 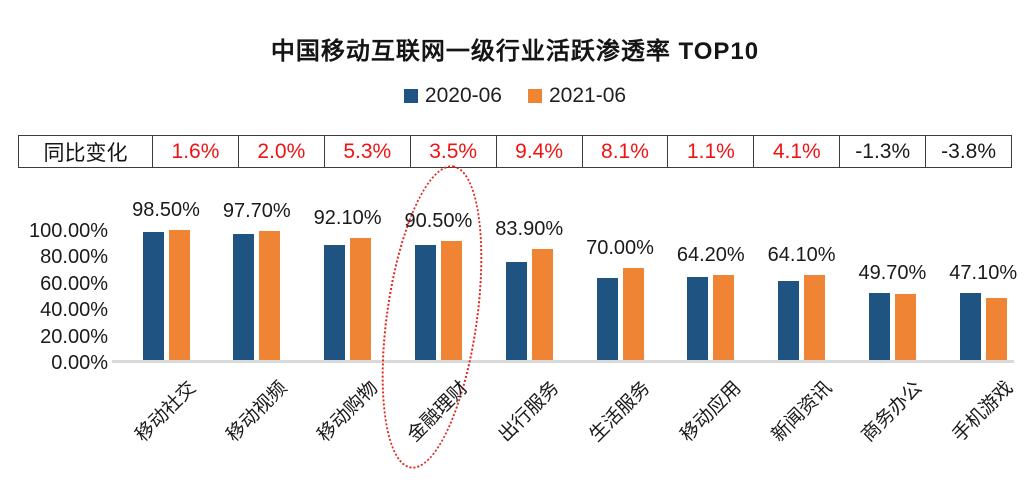 What do you see at coordinates (883, 151) in the screenshot?
I see `yoy-value-cell: -1.3%` at bounding box center [883, 151].